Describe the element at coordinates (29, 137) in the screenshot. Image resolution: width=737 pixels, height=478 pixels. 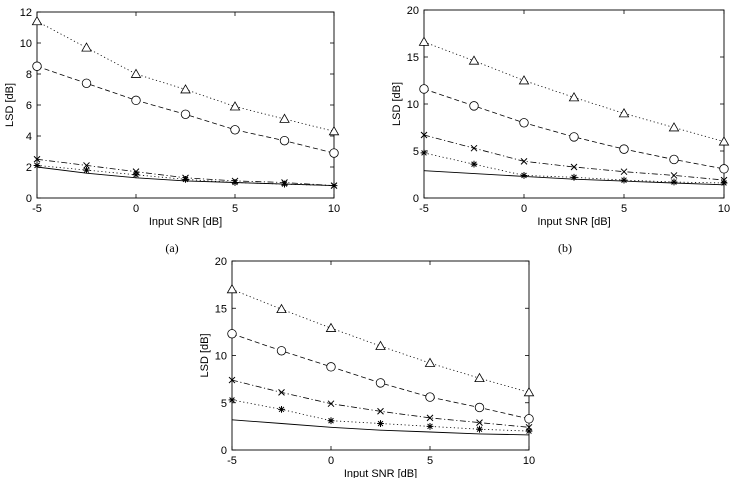
I see `y-tick-label: 4` at that location.